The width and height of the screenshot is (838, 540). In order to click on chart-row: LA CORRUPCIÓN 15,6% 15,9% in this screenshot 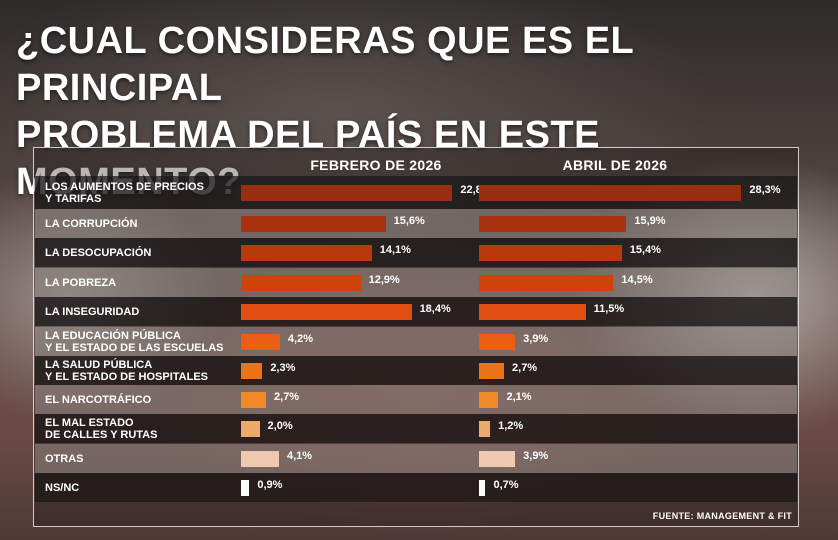, I will do `click(416, 223)`.